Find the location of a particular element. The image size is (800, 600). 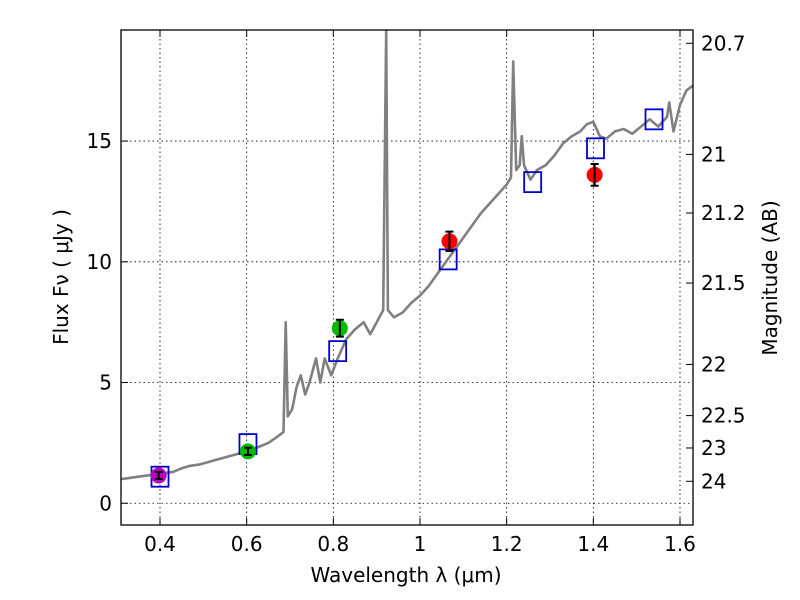

y2-axis-label: Magnitude (AB) is located at coordinates (770, 277).